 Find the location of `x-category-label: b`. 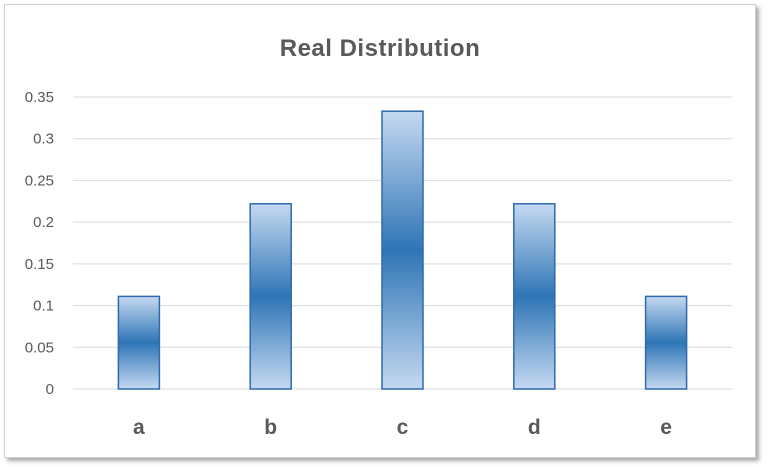

x-category-label: b is located at coordinates (270, 427).